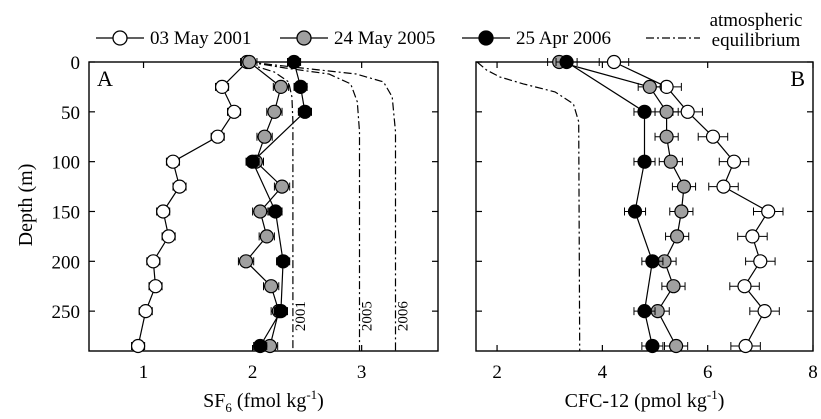 This screenshot has height=419, width=821. Describe the element at coordinates (813, 372) in the screenshot. I see `x-tick-label-b: 8` at that location.